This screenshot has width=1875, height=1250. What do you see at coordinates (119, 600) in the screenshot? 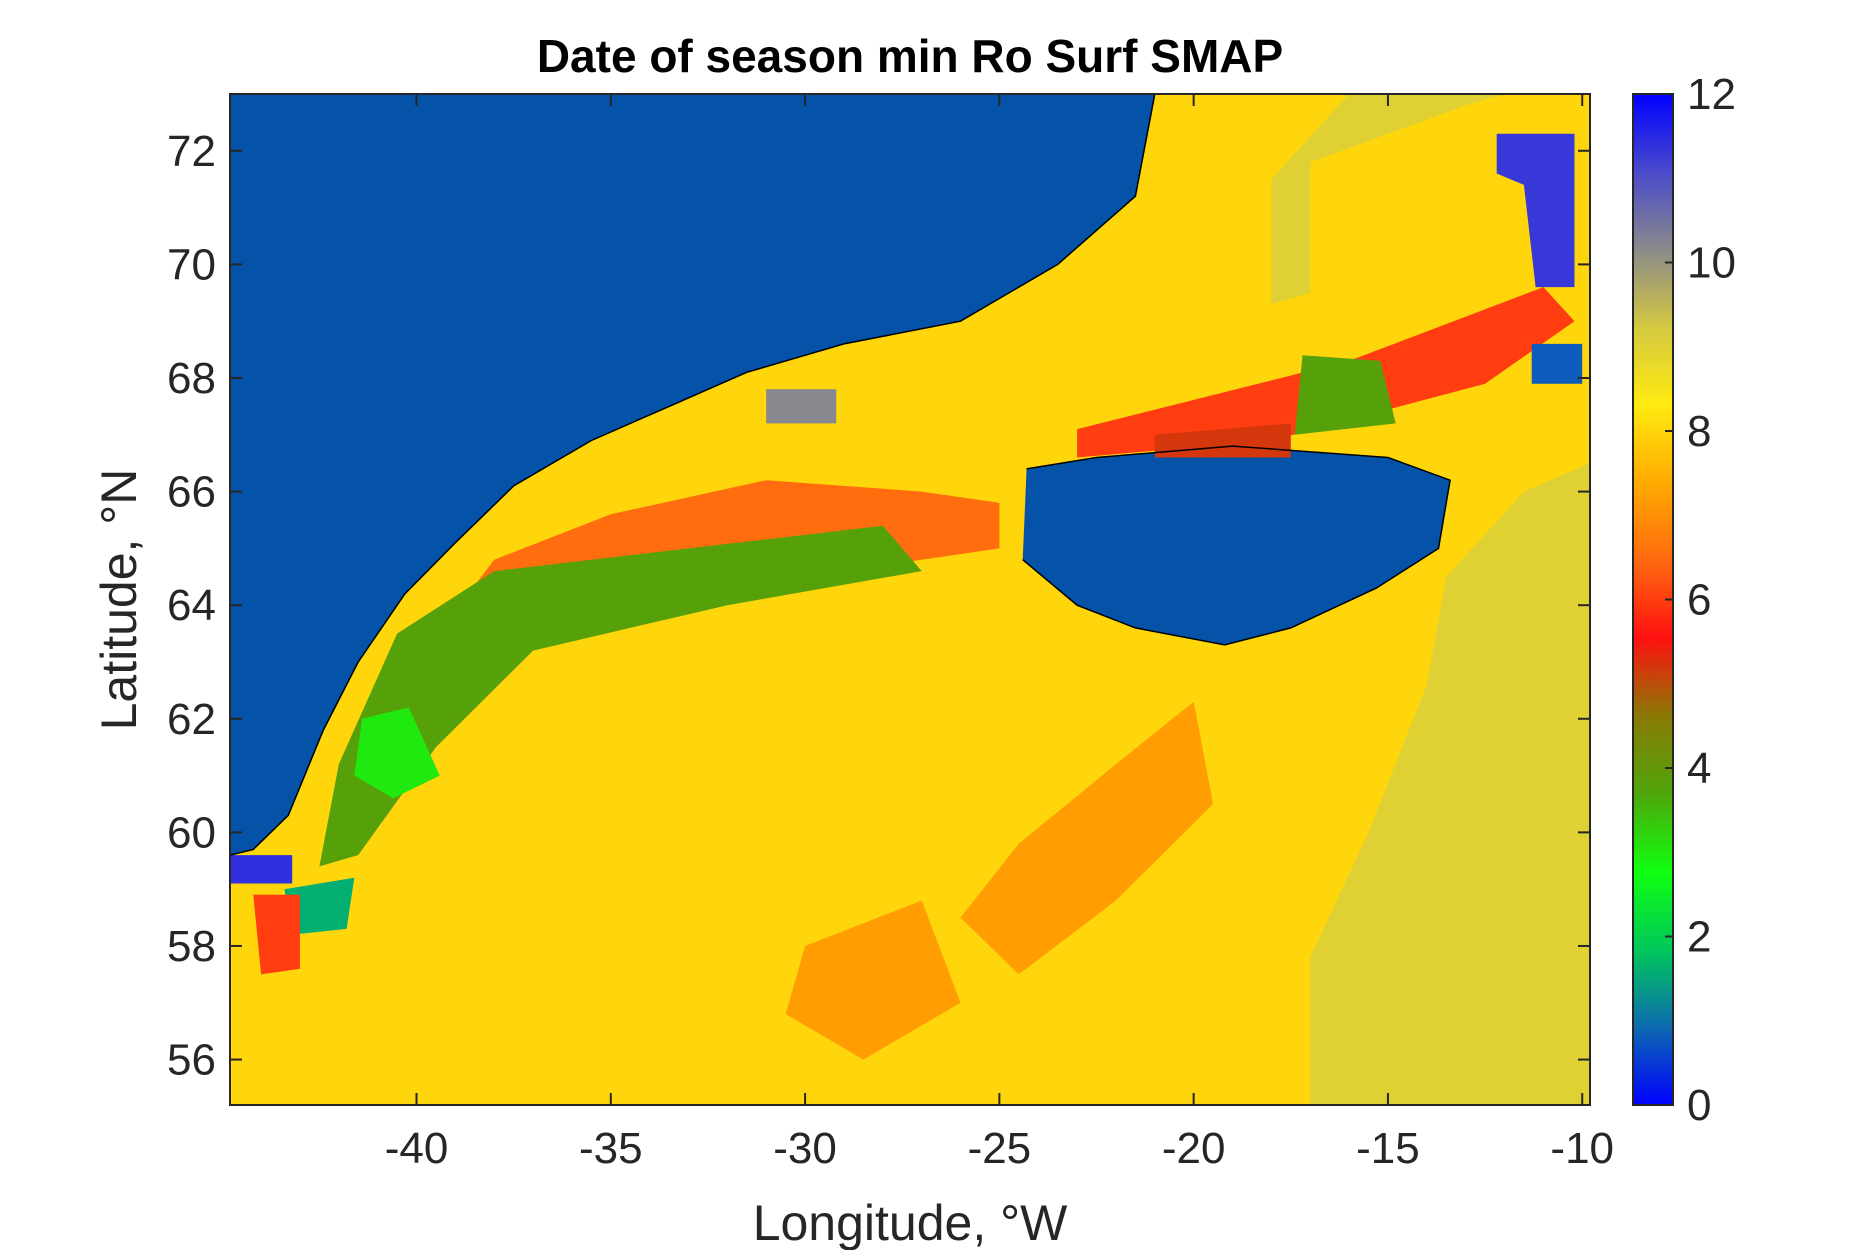
I see `y-axis-label: Latitude, °N` at bounding box center [119, 600].